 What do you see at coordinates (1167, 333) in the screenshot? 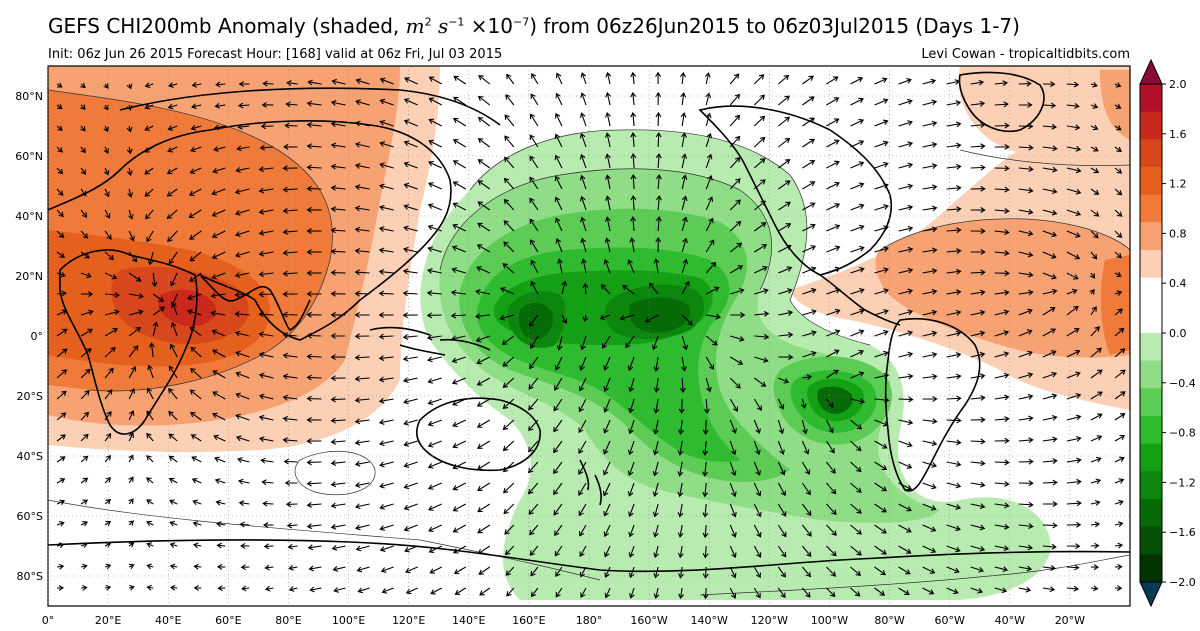
I see `colorbar: 2.0 1.6 1.2 0.8 0.4 0.0 −0.4 −0.8 −1.2 −1.6 −2.0` at bounding box center [1167, 333].